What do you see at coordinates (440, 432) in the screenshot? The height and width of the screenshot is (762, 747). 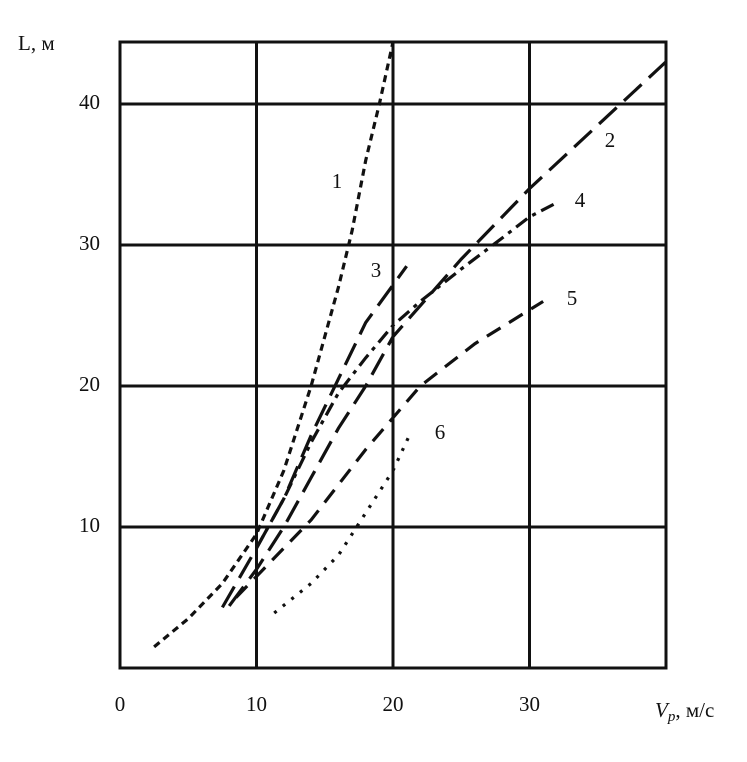 I see `series-label: 6` at bounding box center [440, 432].